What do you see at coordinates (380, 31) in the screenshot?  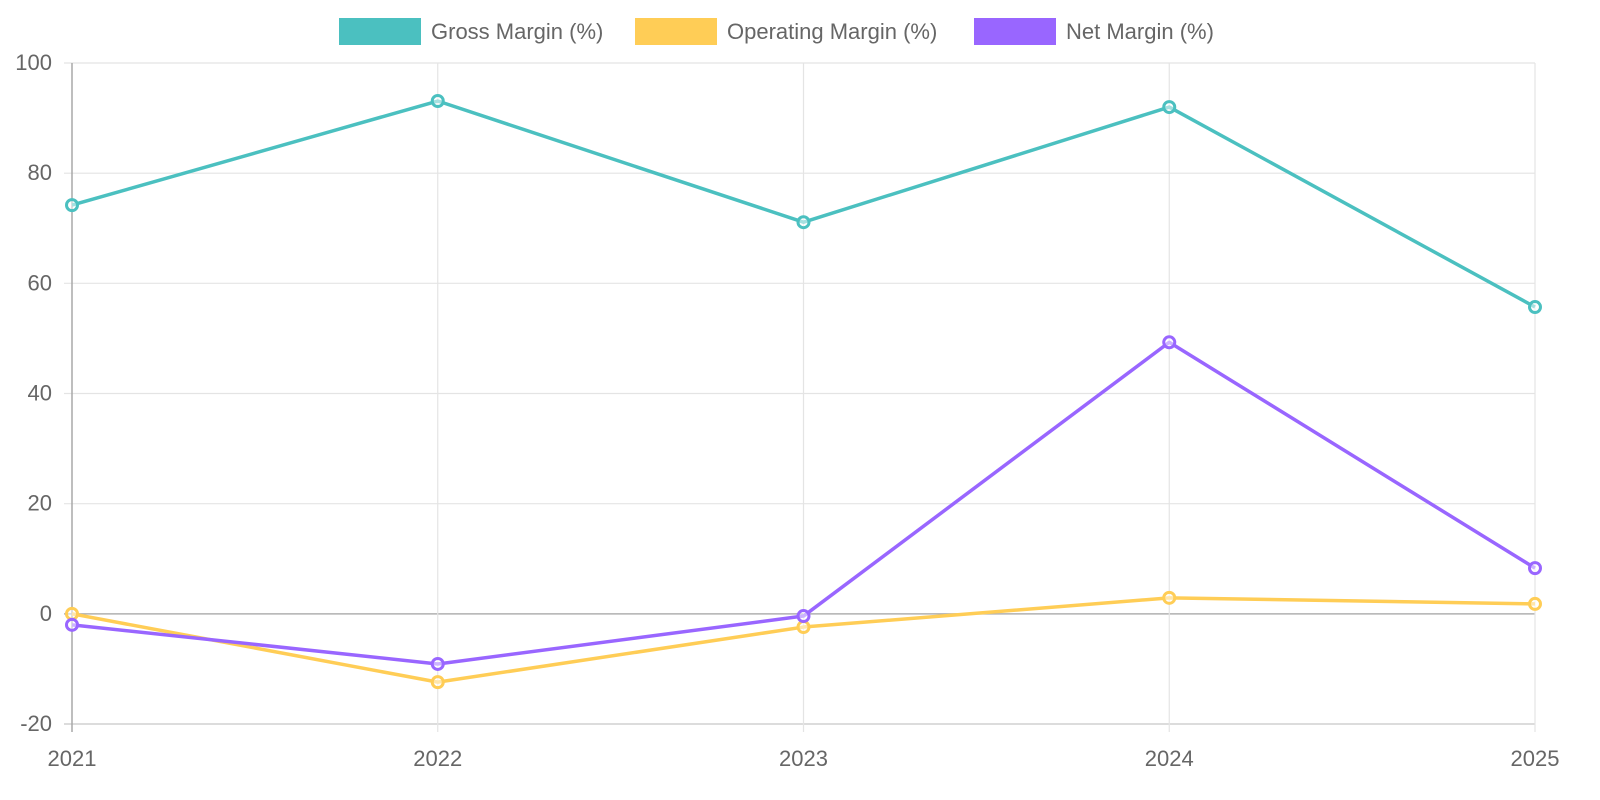 I see `legend-swatch-gross-margin` at bounding box center [380, 31].